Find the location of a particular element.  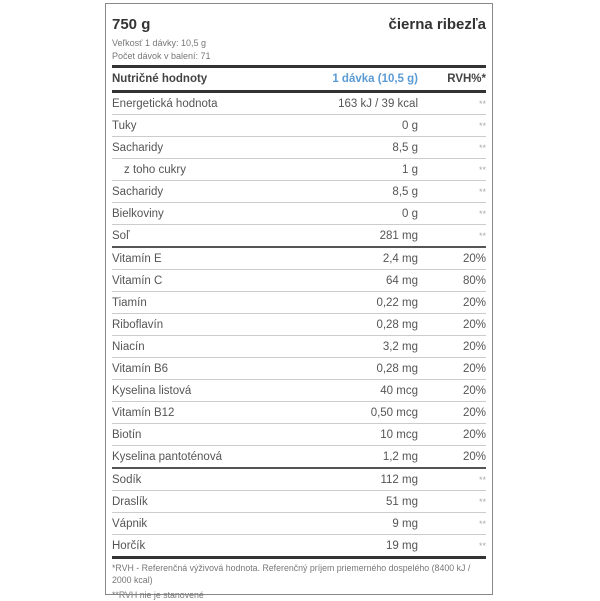

nutrient-value: 0,50 mcg is located at coordinates (394, 412).